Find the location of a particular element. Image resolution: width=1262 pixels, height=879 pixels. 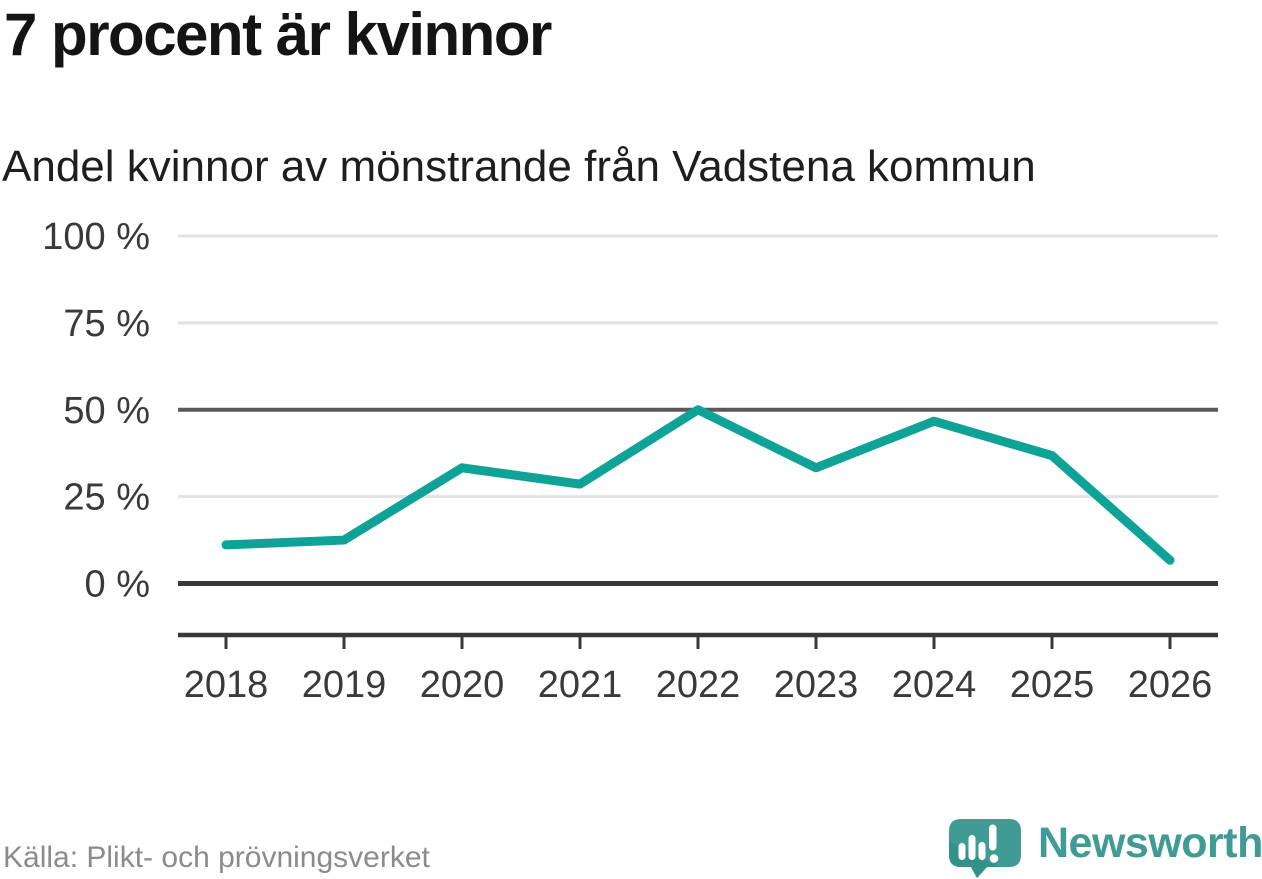

x-tick-label: 2022 is located at coordinates (698, 685).